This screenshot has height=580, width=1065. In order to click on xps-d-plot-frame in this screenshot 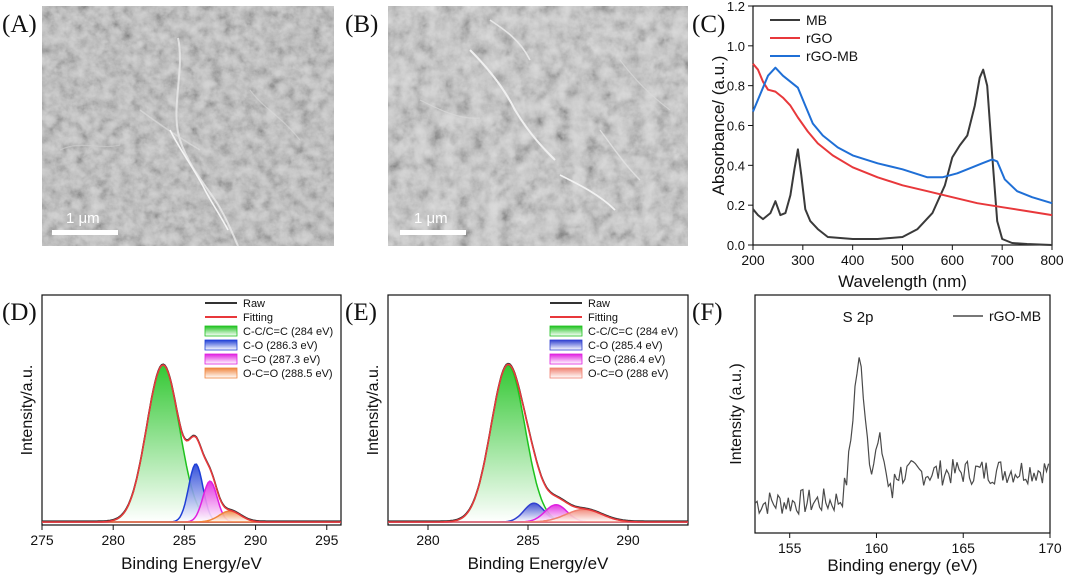, I will do `click(191, 410)`.